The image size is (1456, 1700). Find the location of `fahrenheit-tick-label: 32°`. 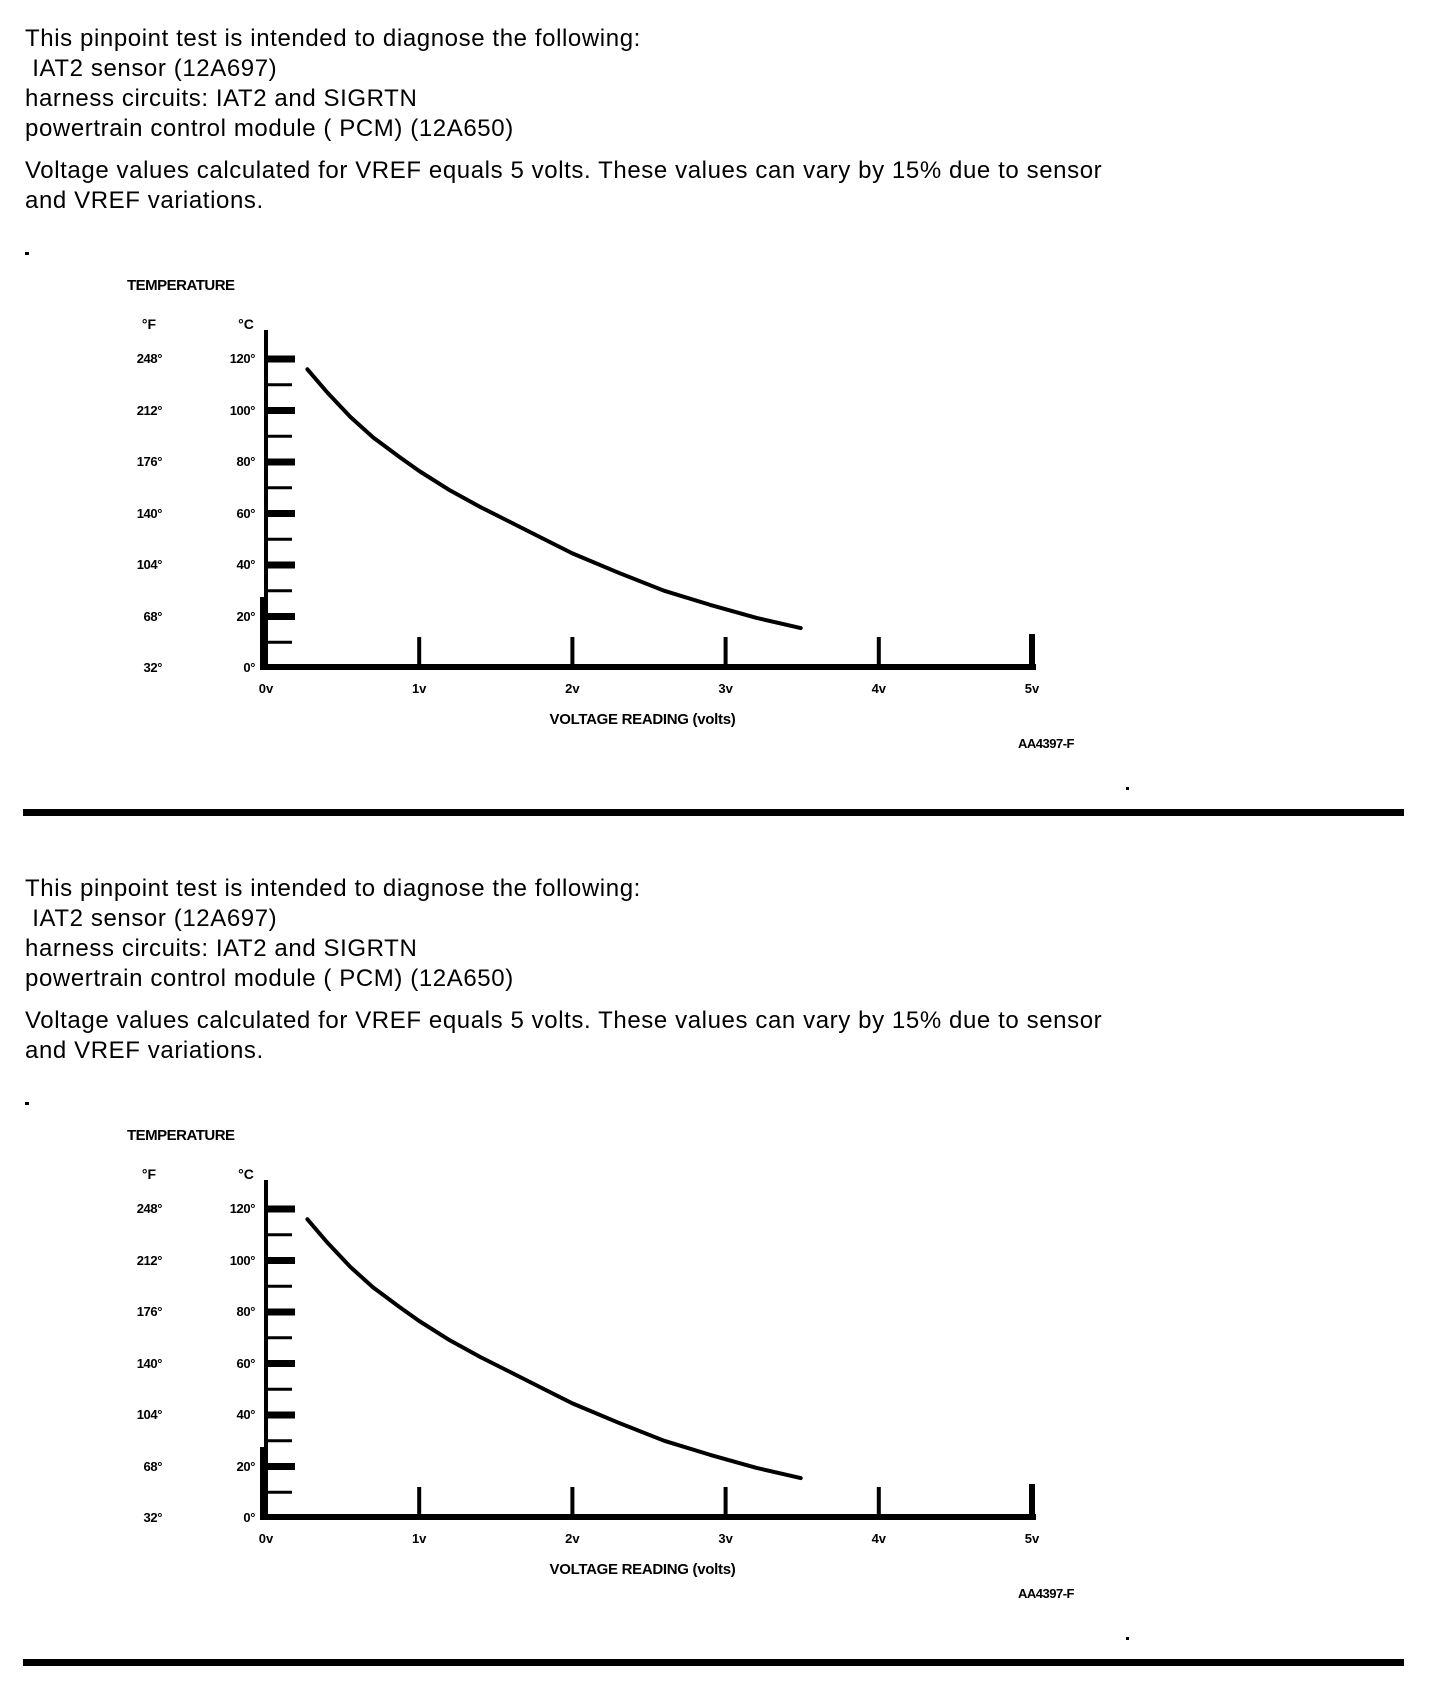

fahrenheit-tick-label: 32° is located at coordinates (153, 1517).